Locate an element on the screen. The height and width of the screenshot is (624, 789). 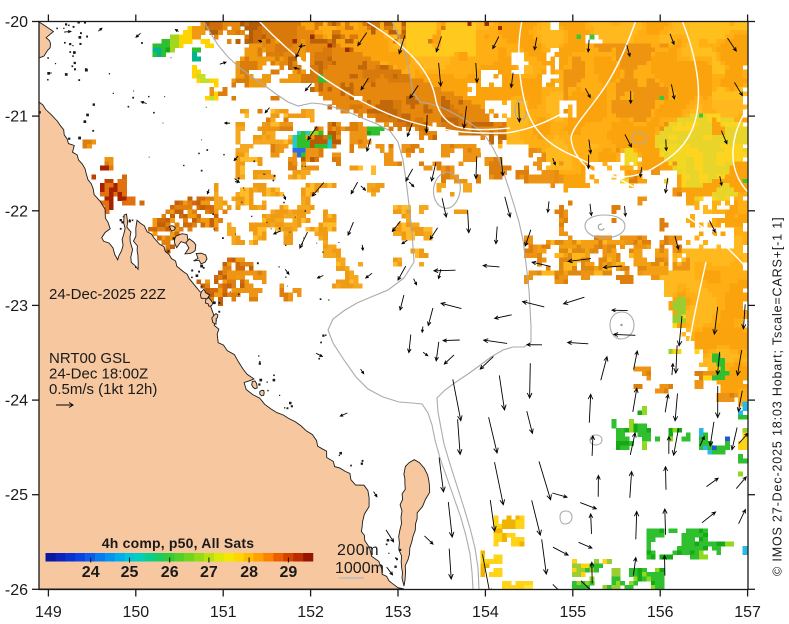
svg-text: 29 is located at coordinates (289, 572).